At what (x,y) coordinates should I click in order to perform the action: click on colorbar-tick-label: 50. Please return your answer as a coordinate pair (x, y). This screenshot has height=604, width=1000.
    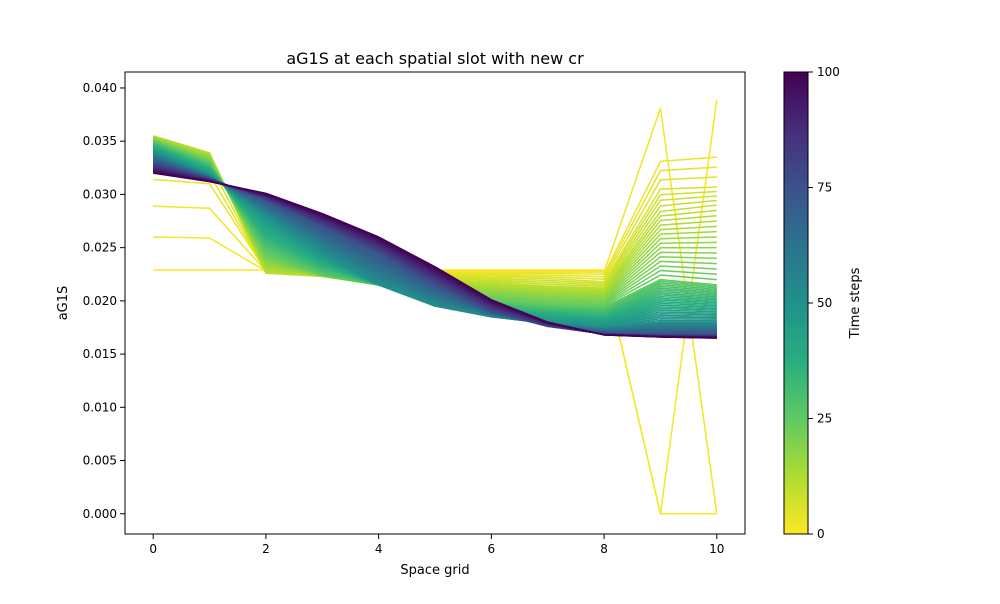
    Looking at the image, I should click on (824, 303).